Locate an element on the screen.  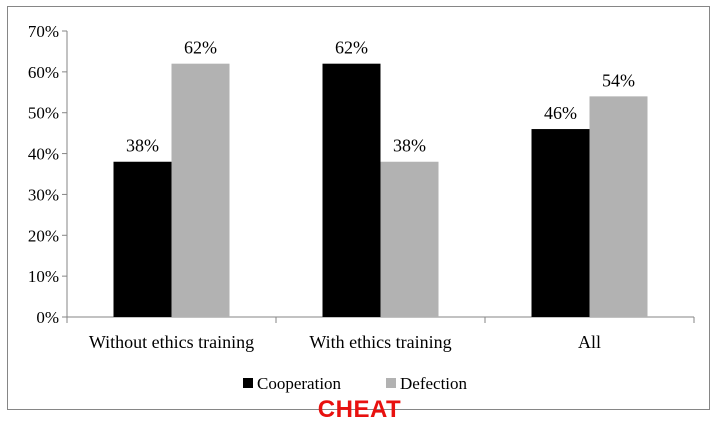
y-tick-label: 60% is located at coordinates (43, 72).